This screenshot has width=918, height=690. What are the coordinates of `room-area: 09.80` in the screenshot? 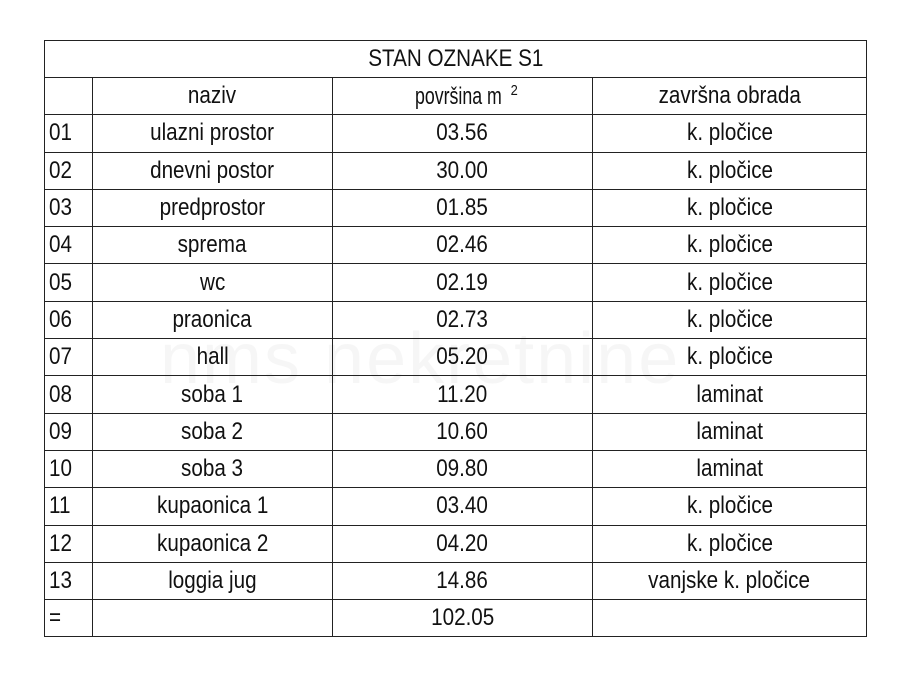 It's located at (462, 469).